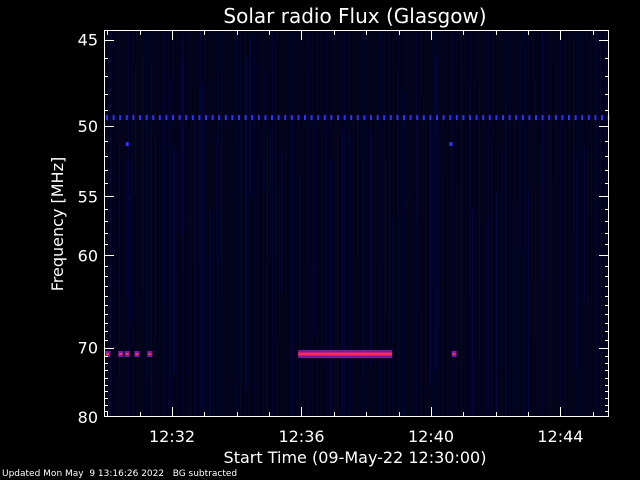 The image size is (640, 480). What do you see at coordinates (301, 436) in the screenshot?
I see `x-tick-label: 12:36` at bounding box center [301, 436].